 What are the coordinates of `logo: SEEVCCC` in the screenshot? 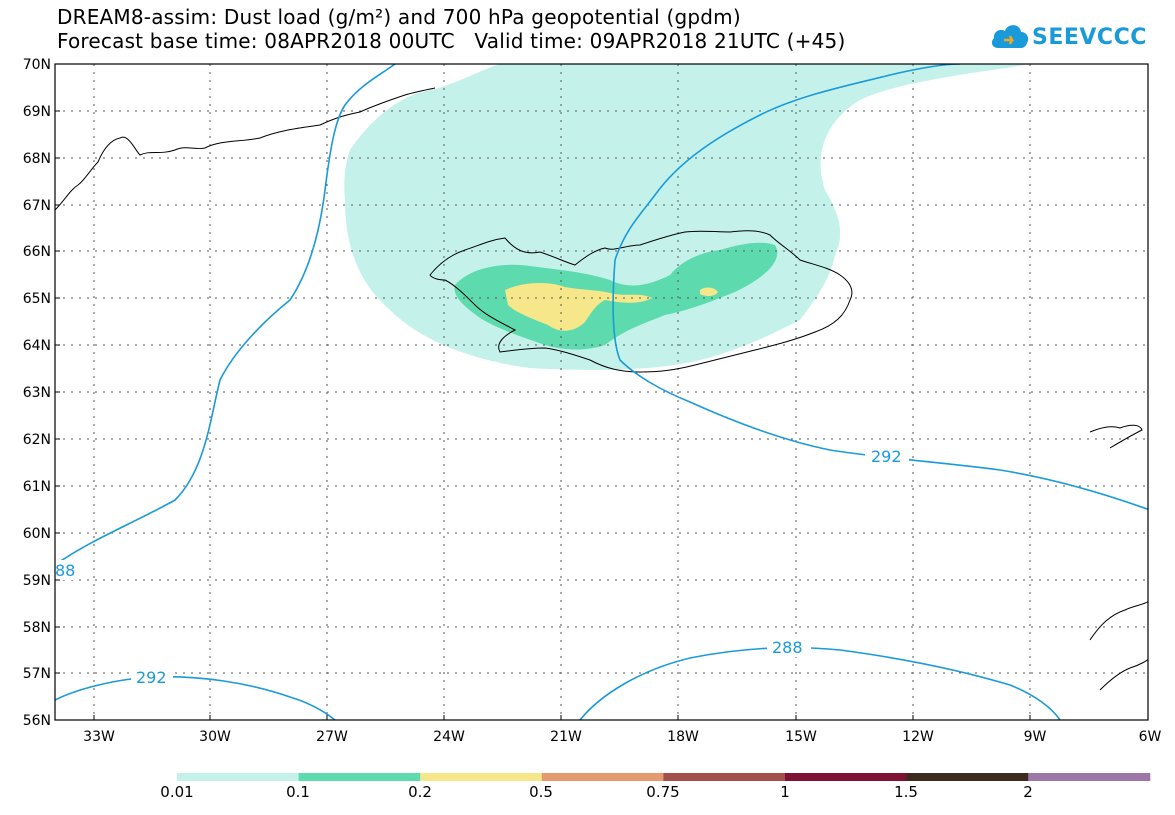 It's located at (1068, 38).